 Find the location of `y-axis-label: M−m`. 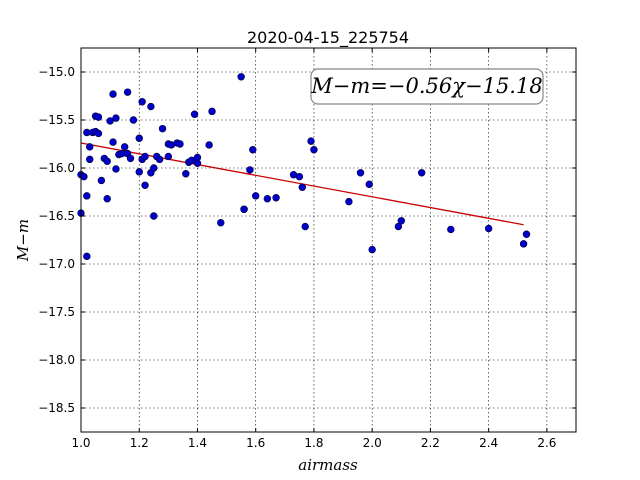

y-axis-label: M−m is located at coordinates (23, 240).